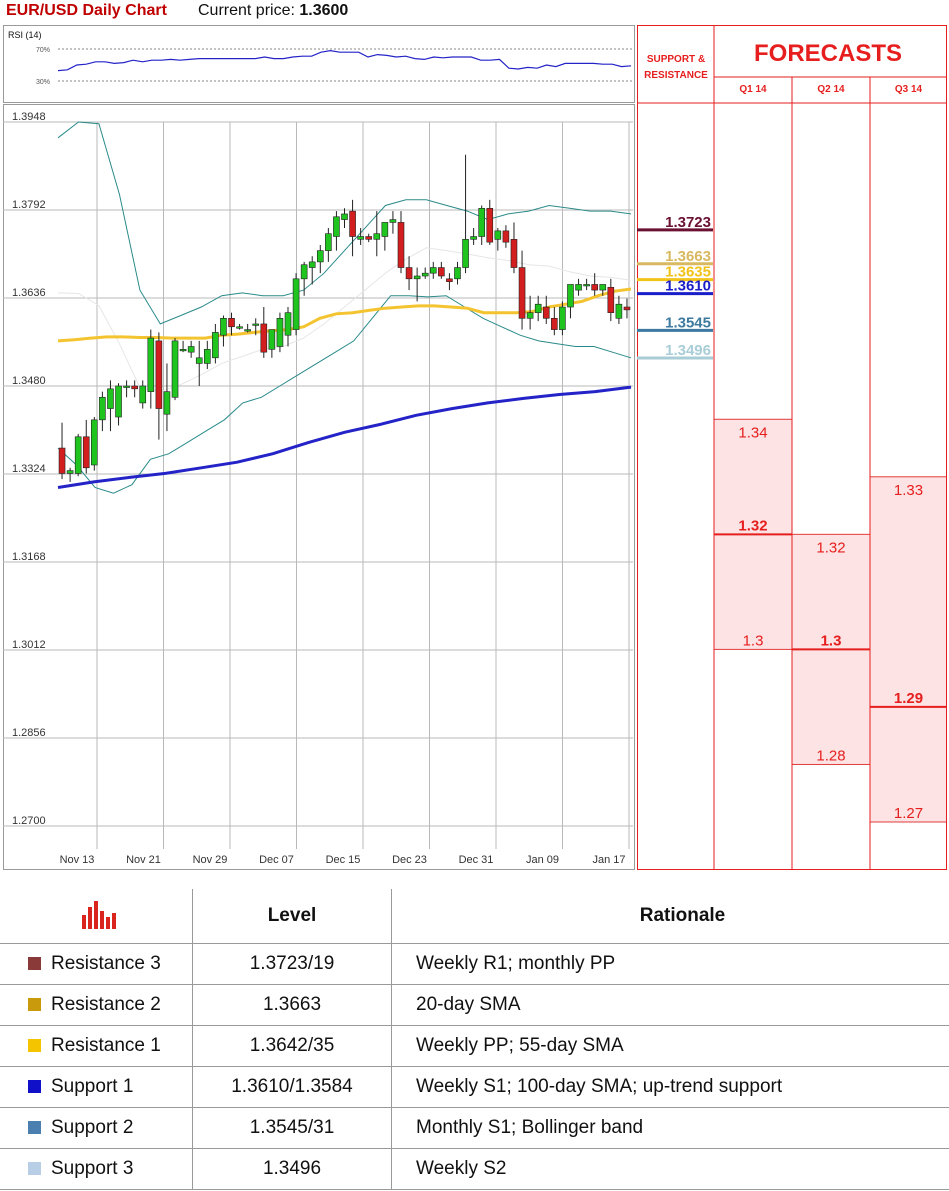 The height and width of the screenshot is (1191, 949). What do you see at coordinates (292, 1128) in the screenshot?
I see `level-value: 1.3545/31` at bounding box center [292, 1128].